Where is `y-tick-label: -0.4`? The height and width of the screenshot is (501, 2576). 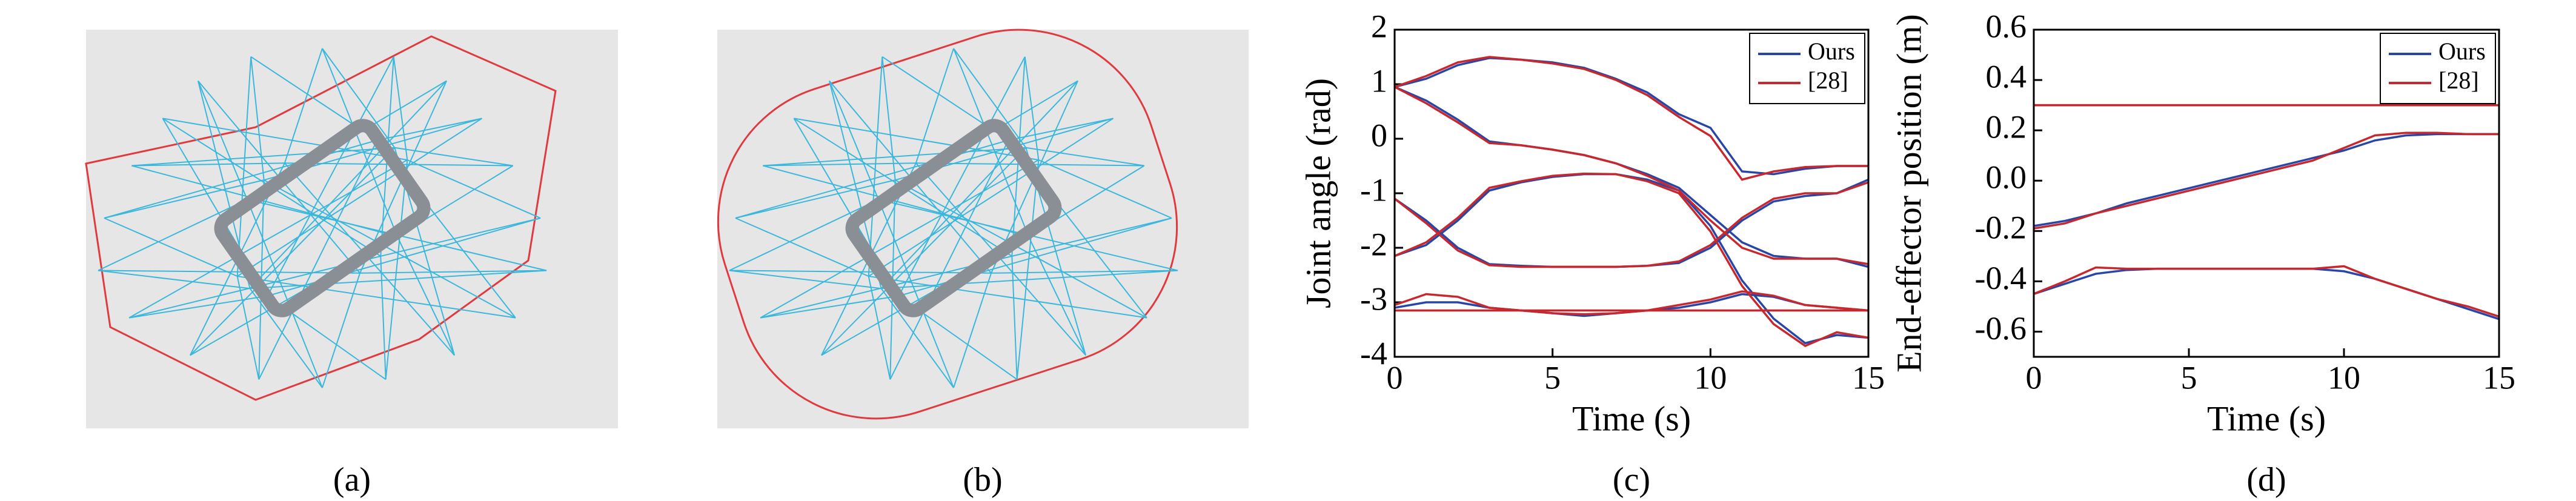 y-tick-label: -0.4 is located at coordinates (2001, 278).